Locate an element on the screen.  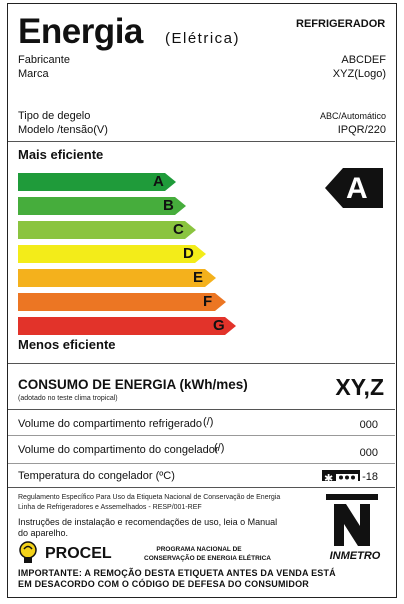
rating-indicator: A is located at coordinates (354, 188).